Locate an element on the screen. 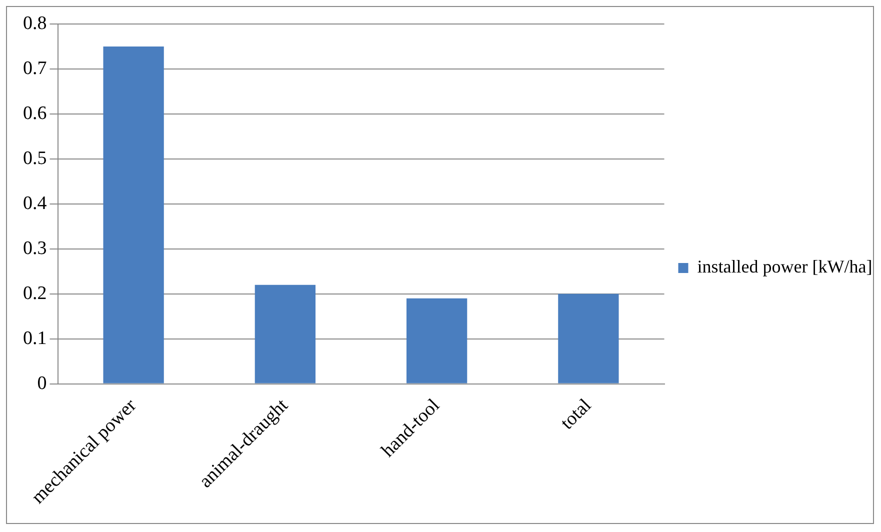  y-tick-label: 0.8 is located at coordinates (35, 23).